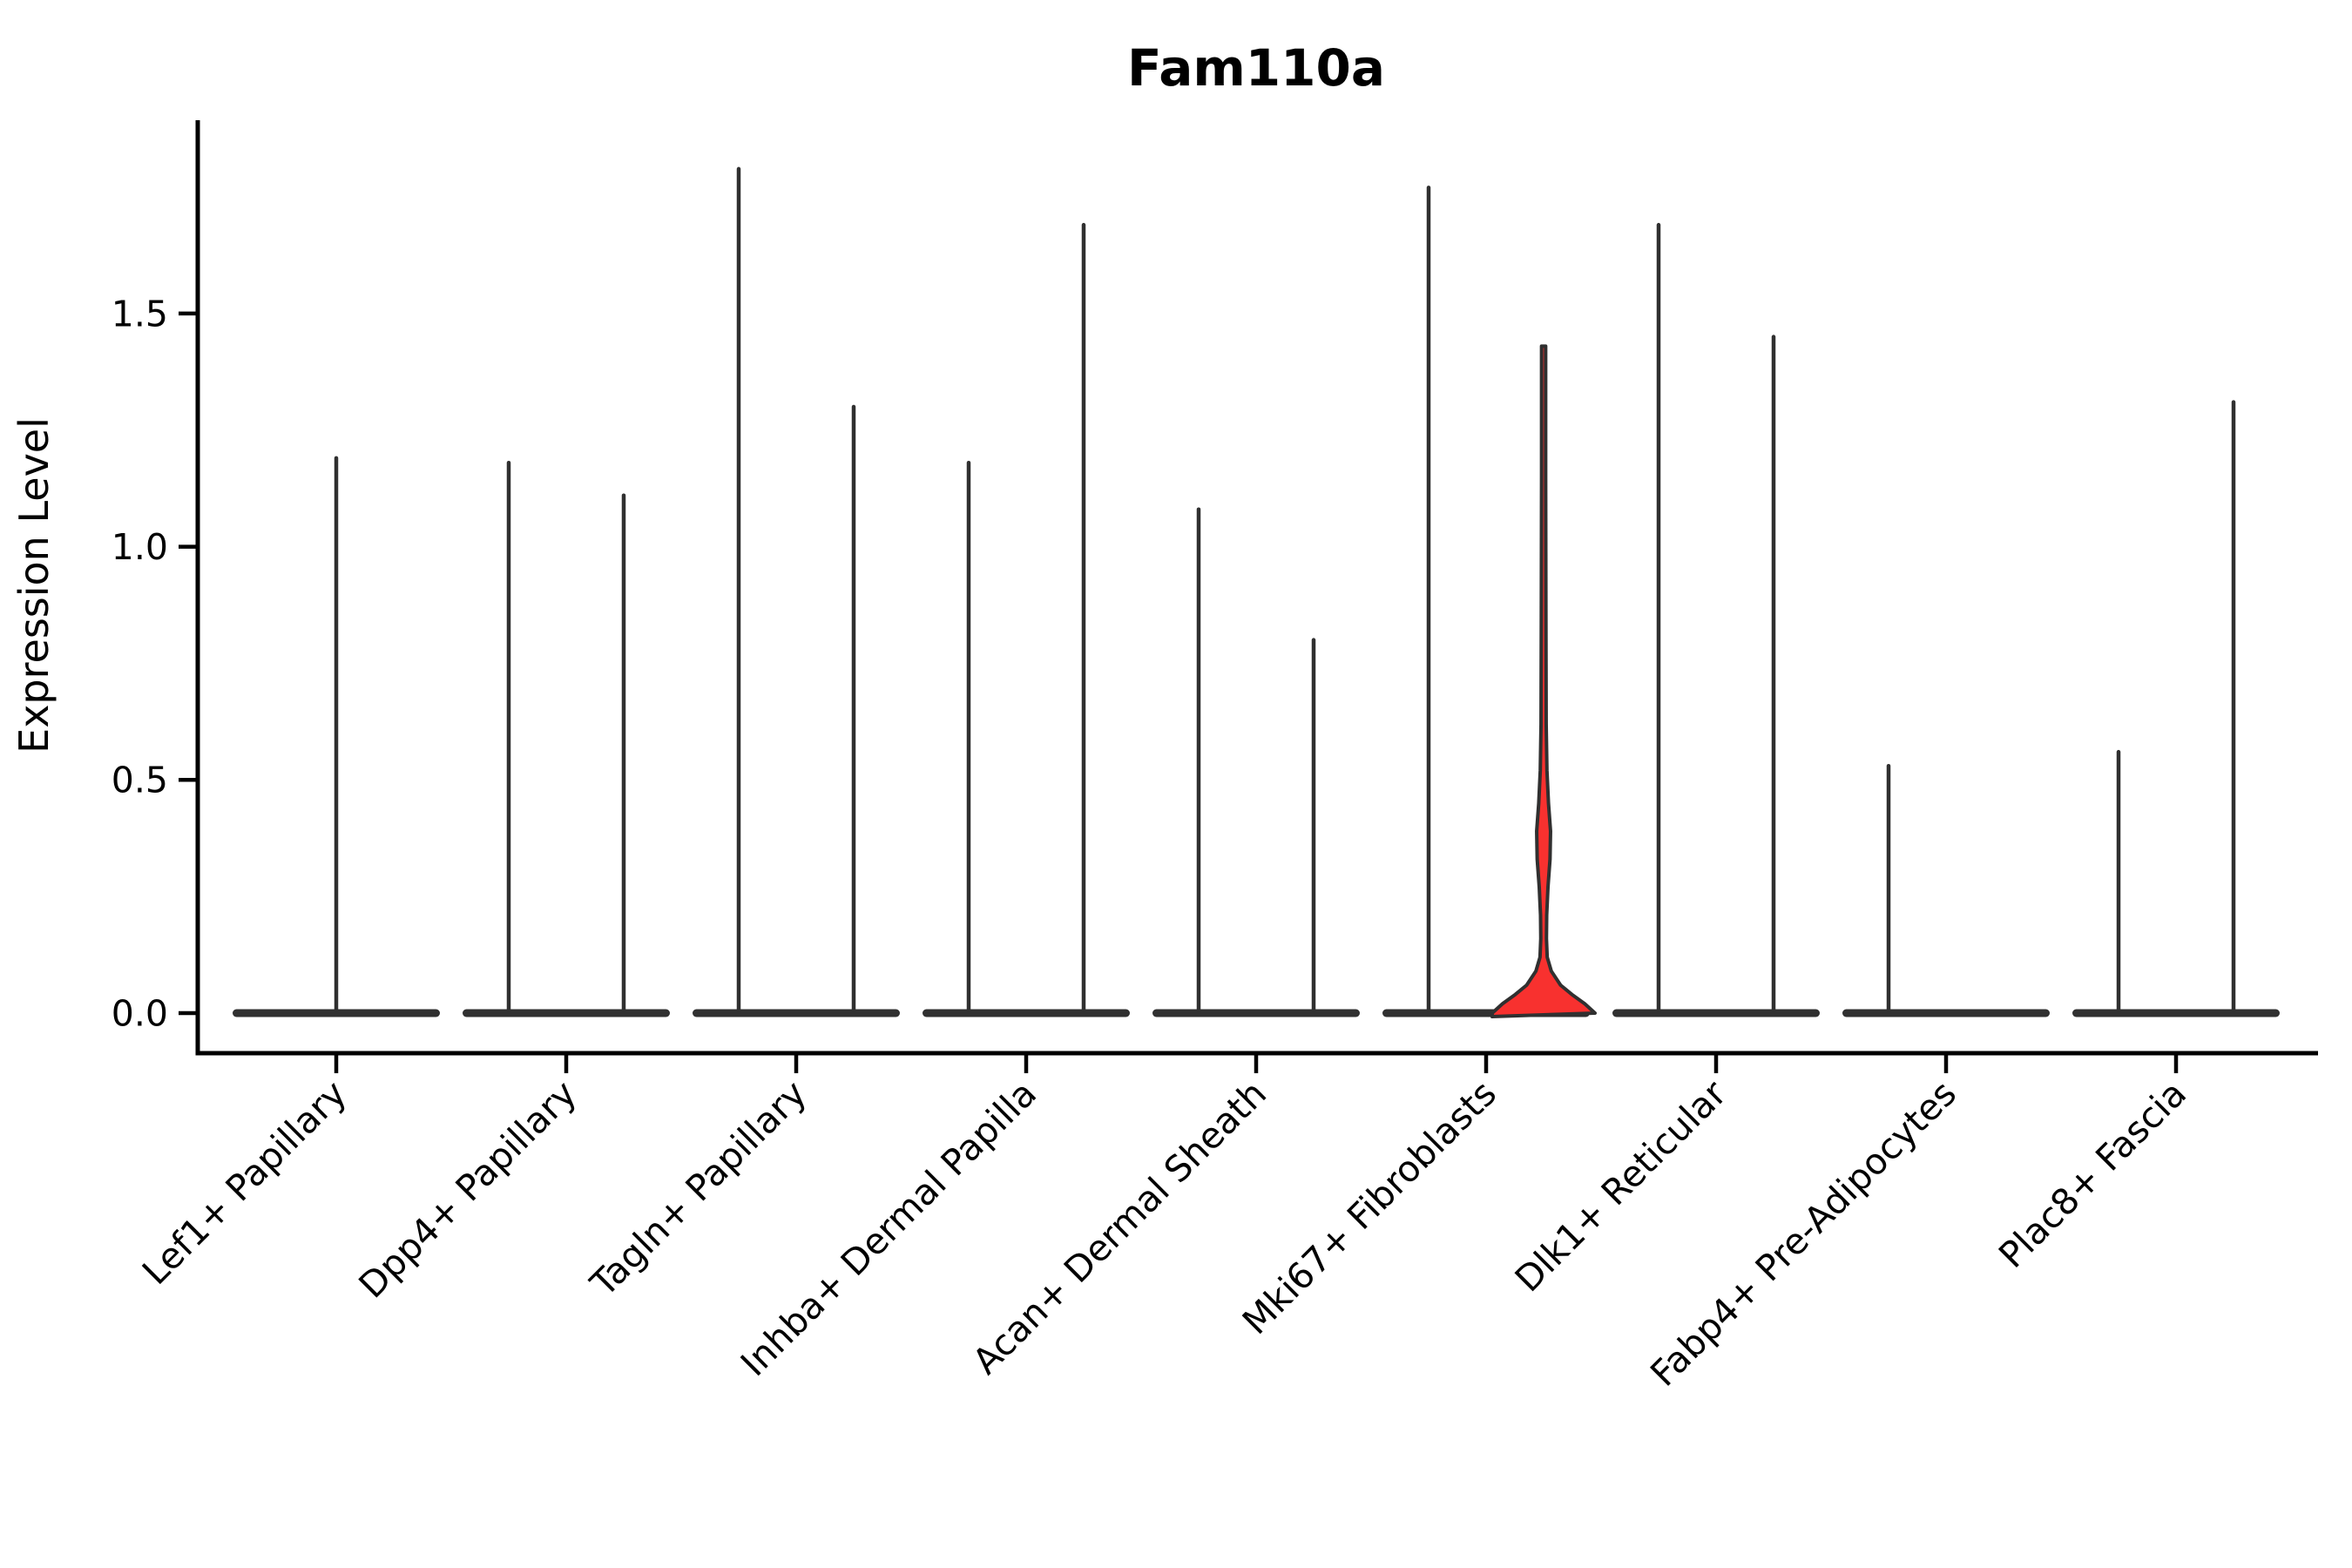  What do you see at coordinates (1256, 1013) in the screenshot?
I see `violin-base-acan-dermal-sheath` at bounding box center [1256, 1013].